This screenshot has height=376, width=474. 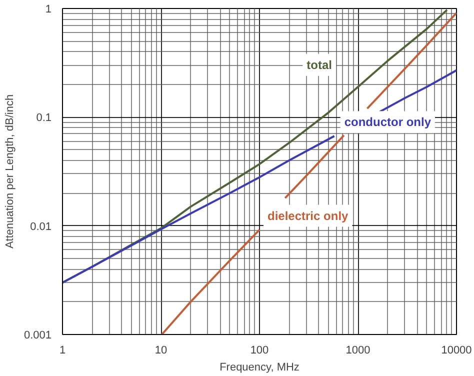 What do you see at coordinates (259, 350) in the screenshot?
I see `x-tick-label: 100` at bounding box center [259, 350].